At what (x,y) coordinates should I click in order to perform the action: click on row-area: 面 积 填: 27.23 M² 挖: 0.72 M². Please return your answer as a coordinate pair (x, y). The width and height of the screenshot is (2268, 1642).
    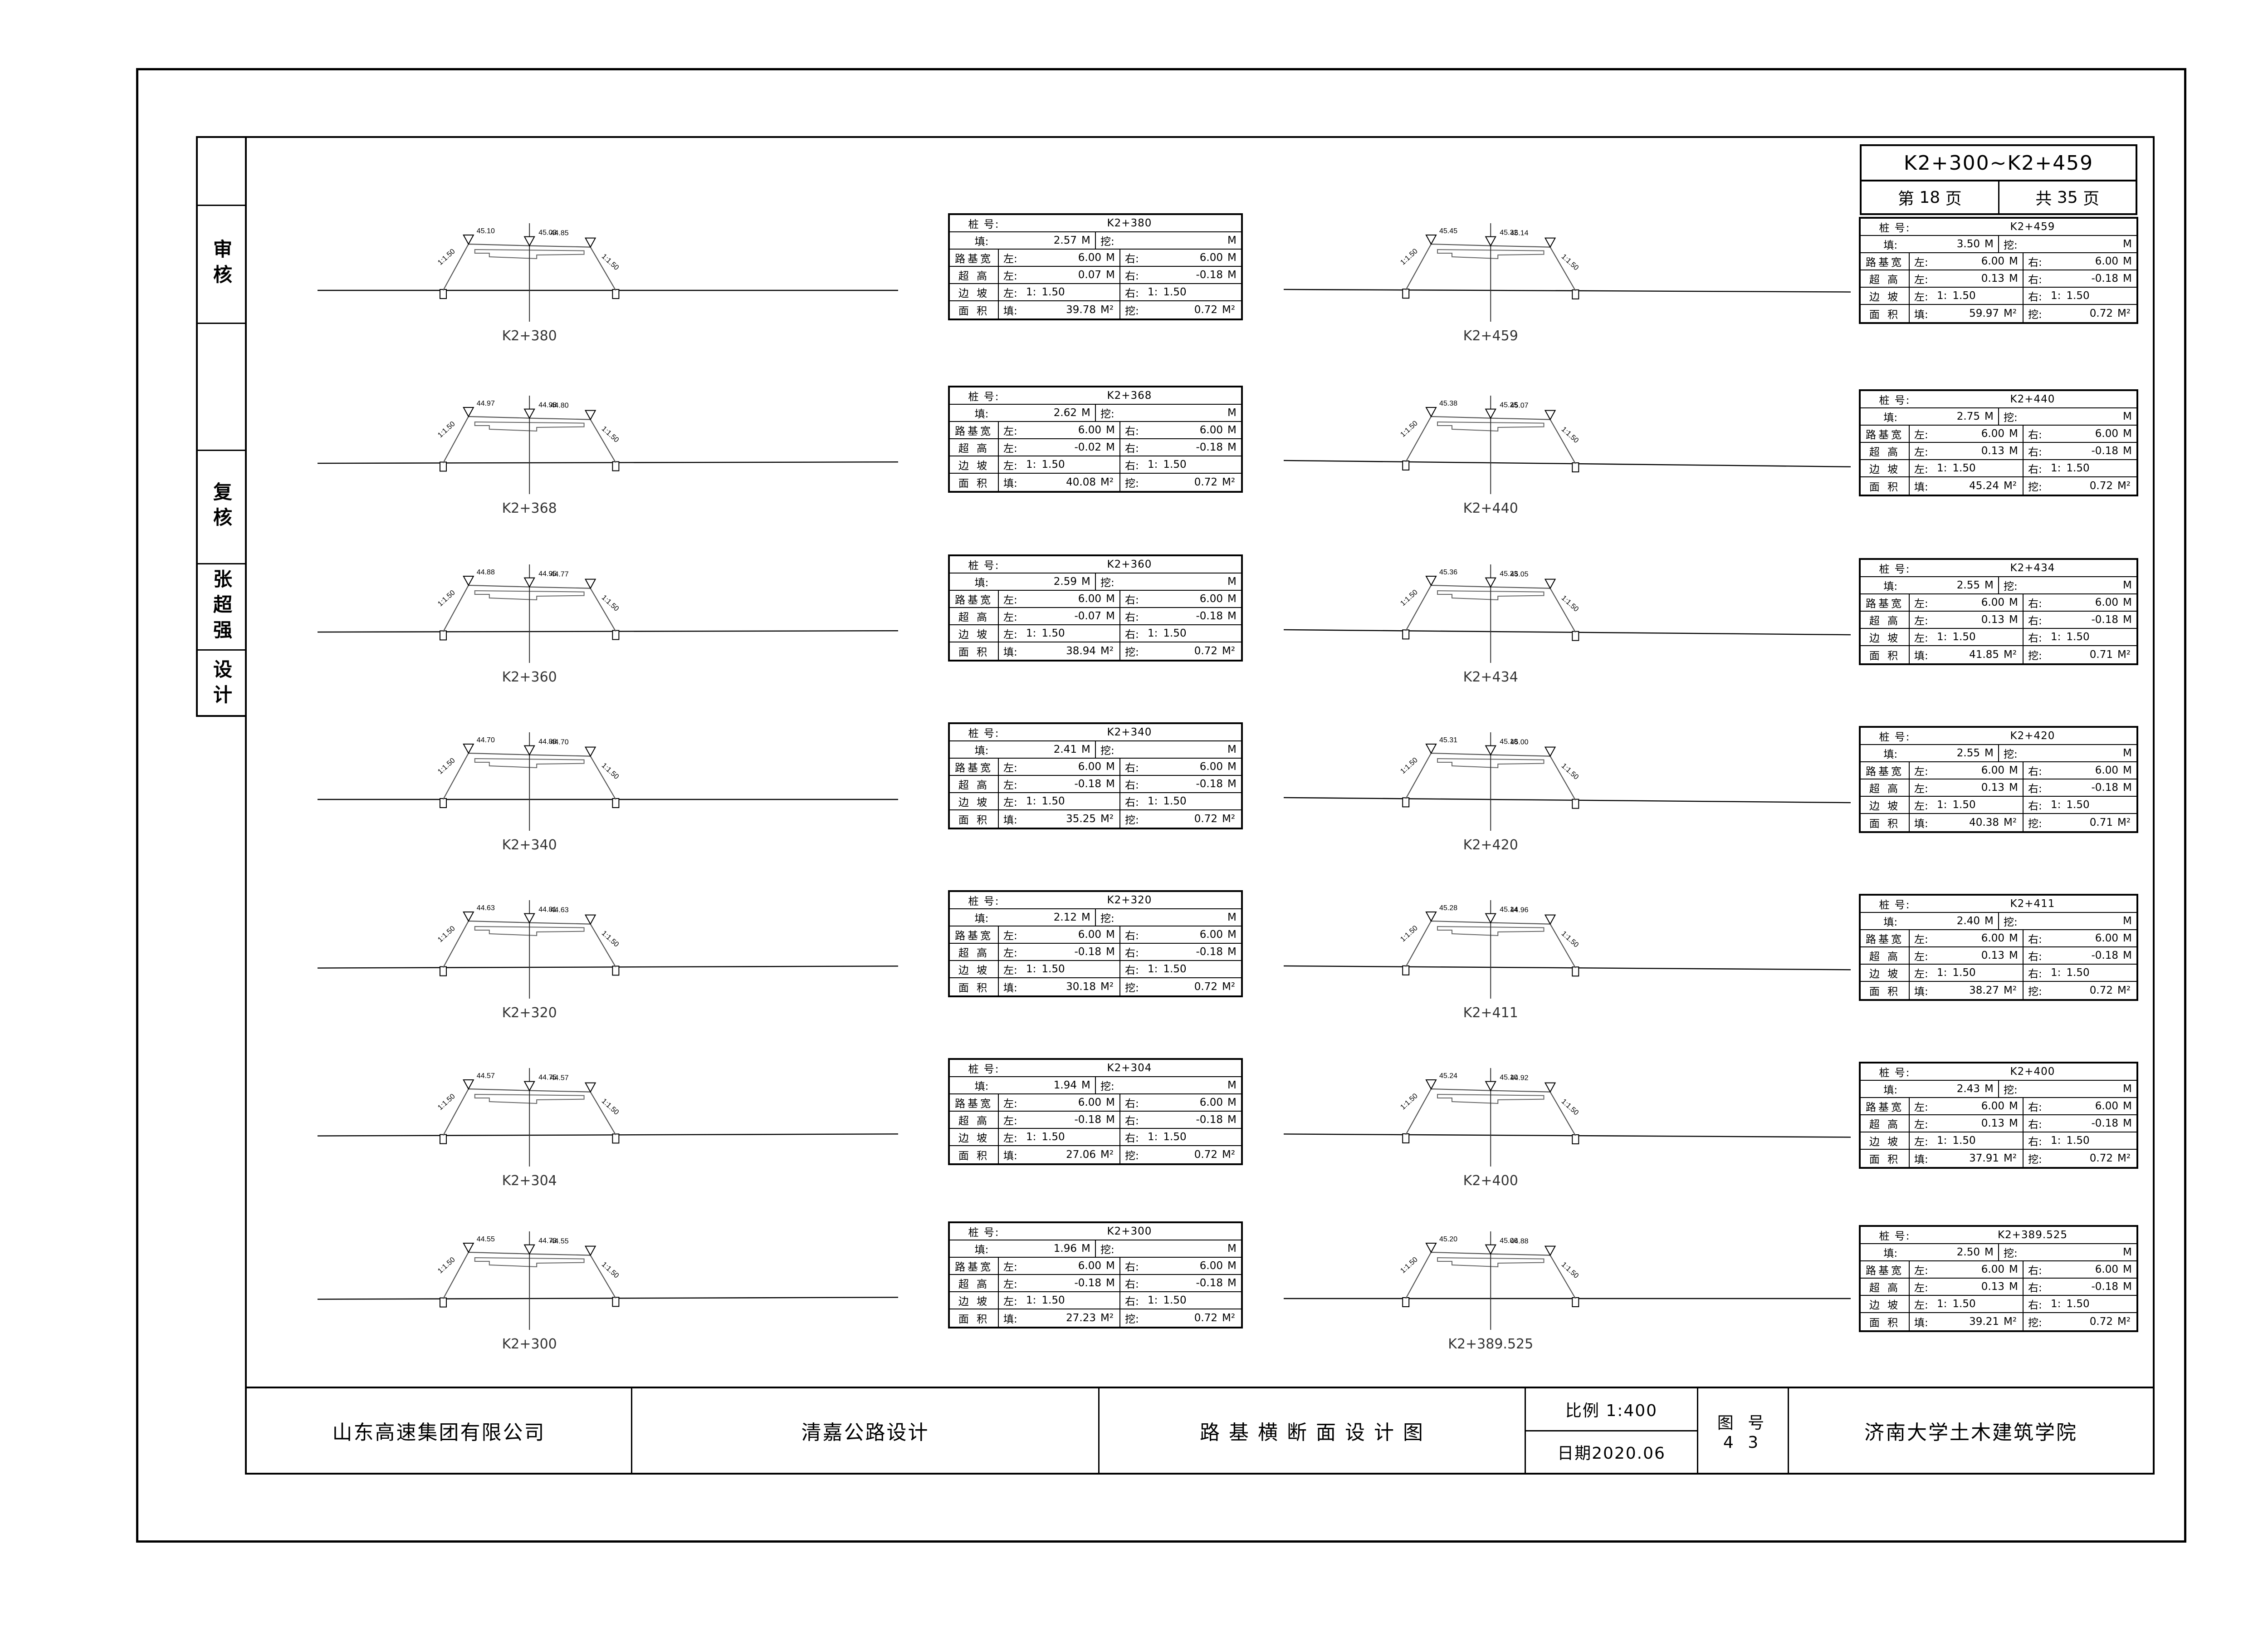
    Looking at the image, I should click on (1096, 1318).